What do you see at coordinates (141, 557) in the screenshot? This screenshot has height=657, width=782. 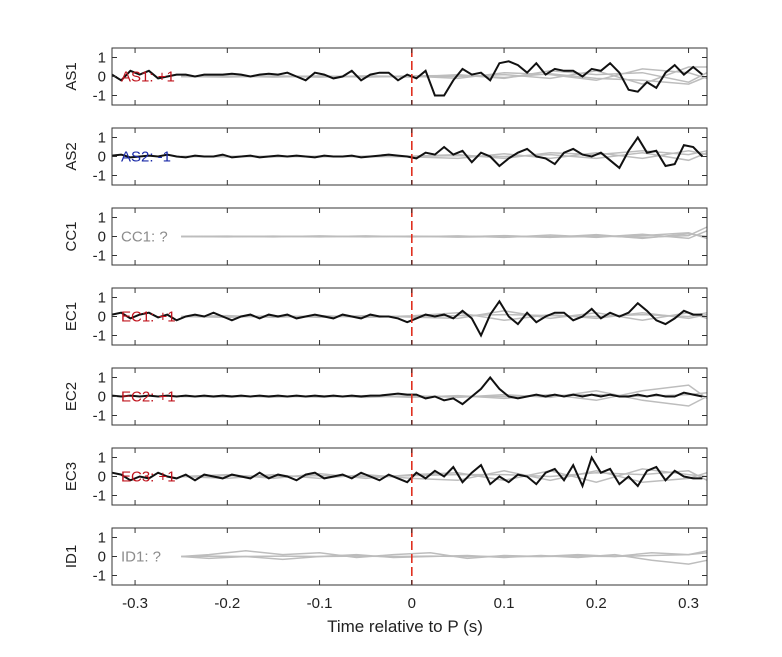 I see `polarity-annotation: ID1: ?` at bounding box center [141, 557].